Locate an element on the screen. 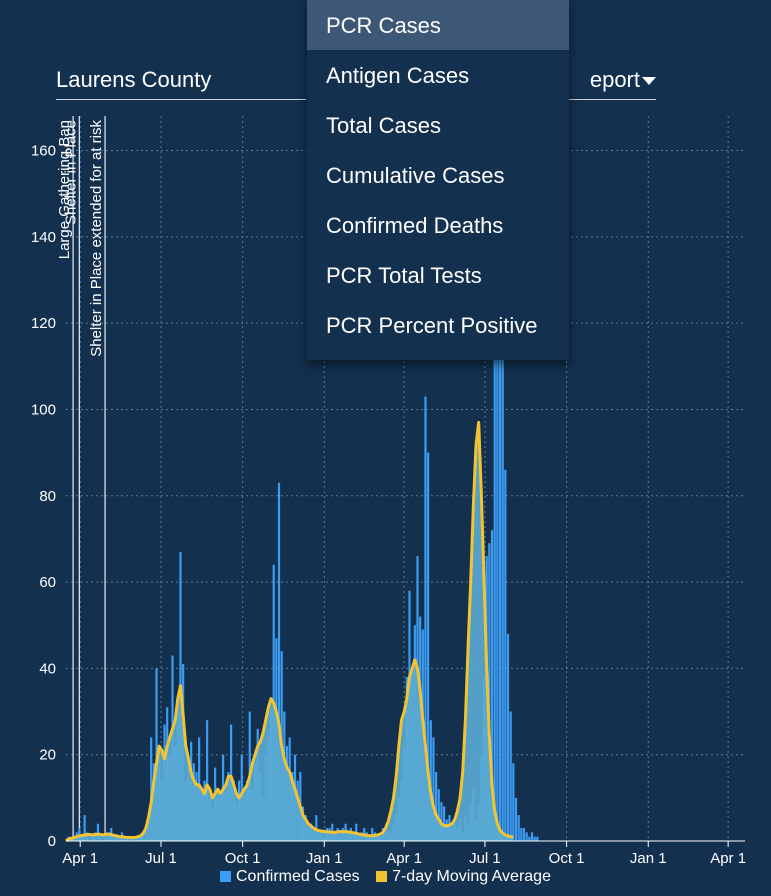 This screenshot has height=896, width=771. menu-item-cumulative-cases: Cumulative Cases is located at coordinates (415, 175).